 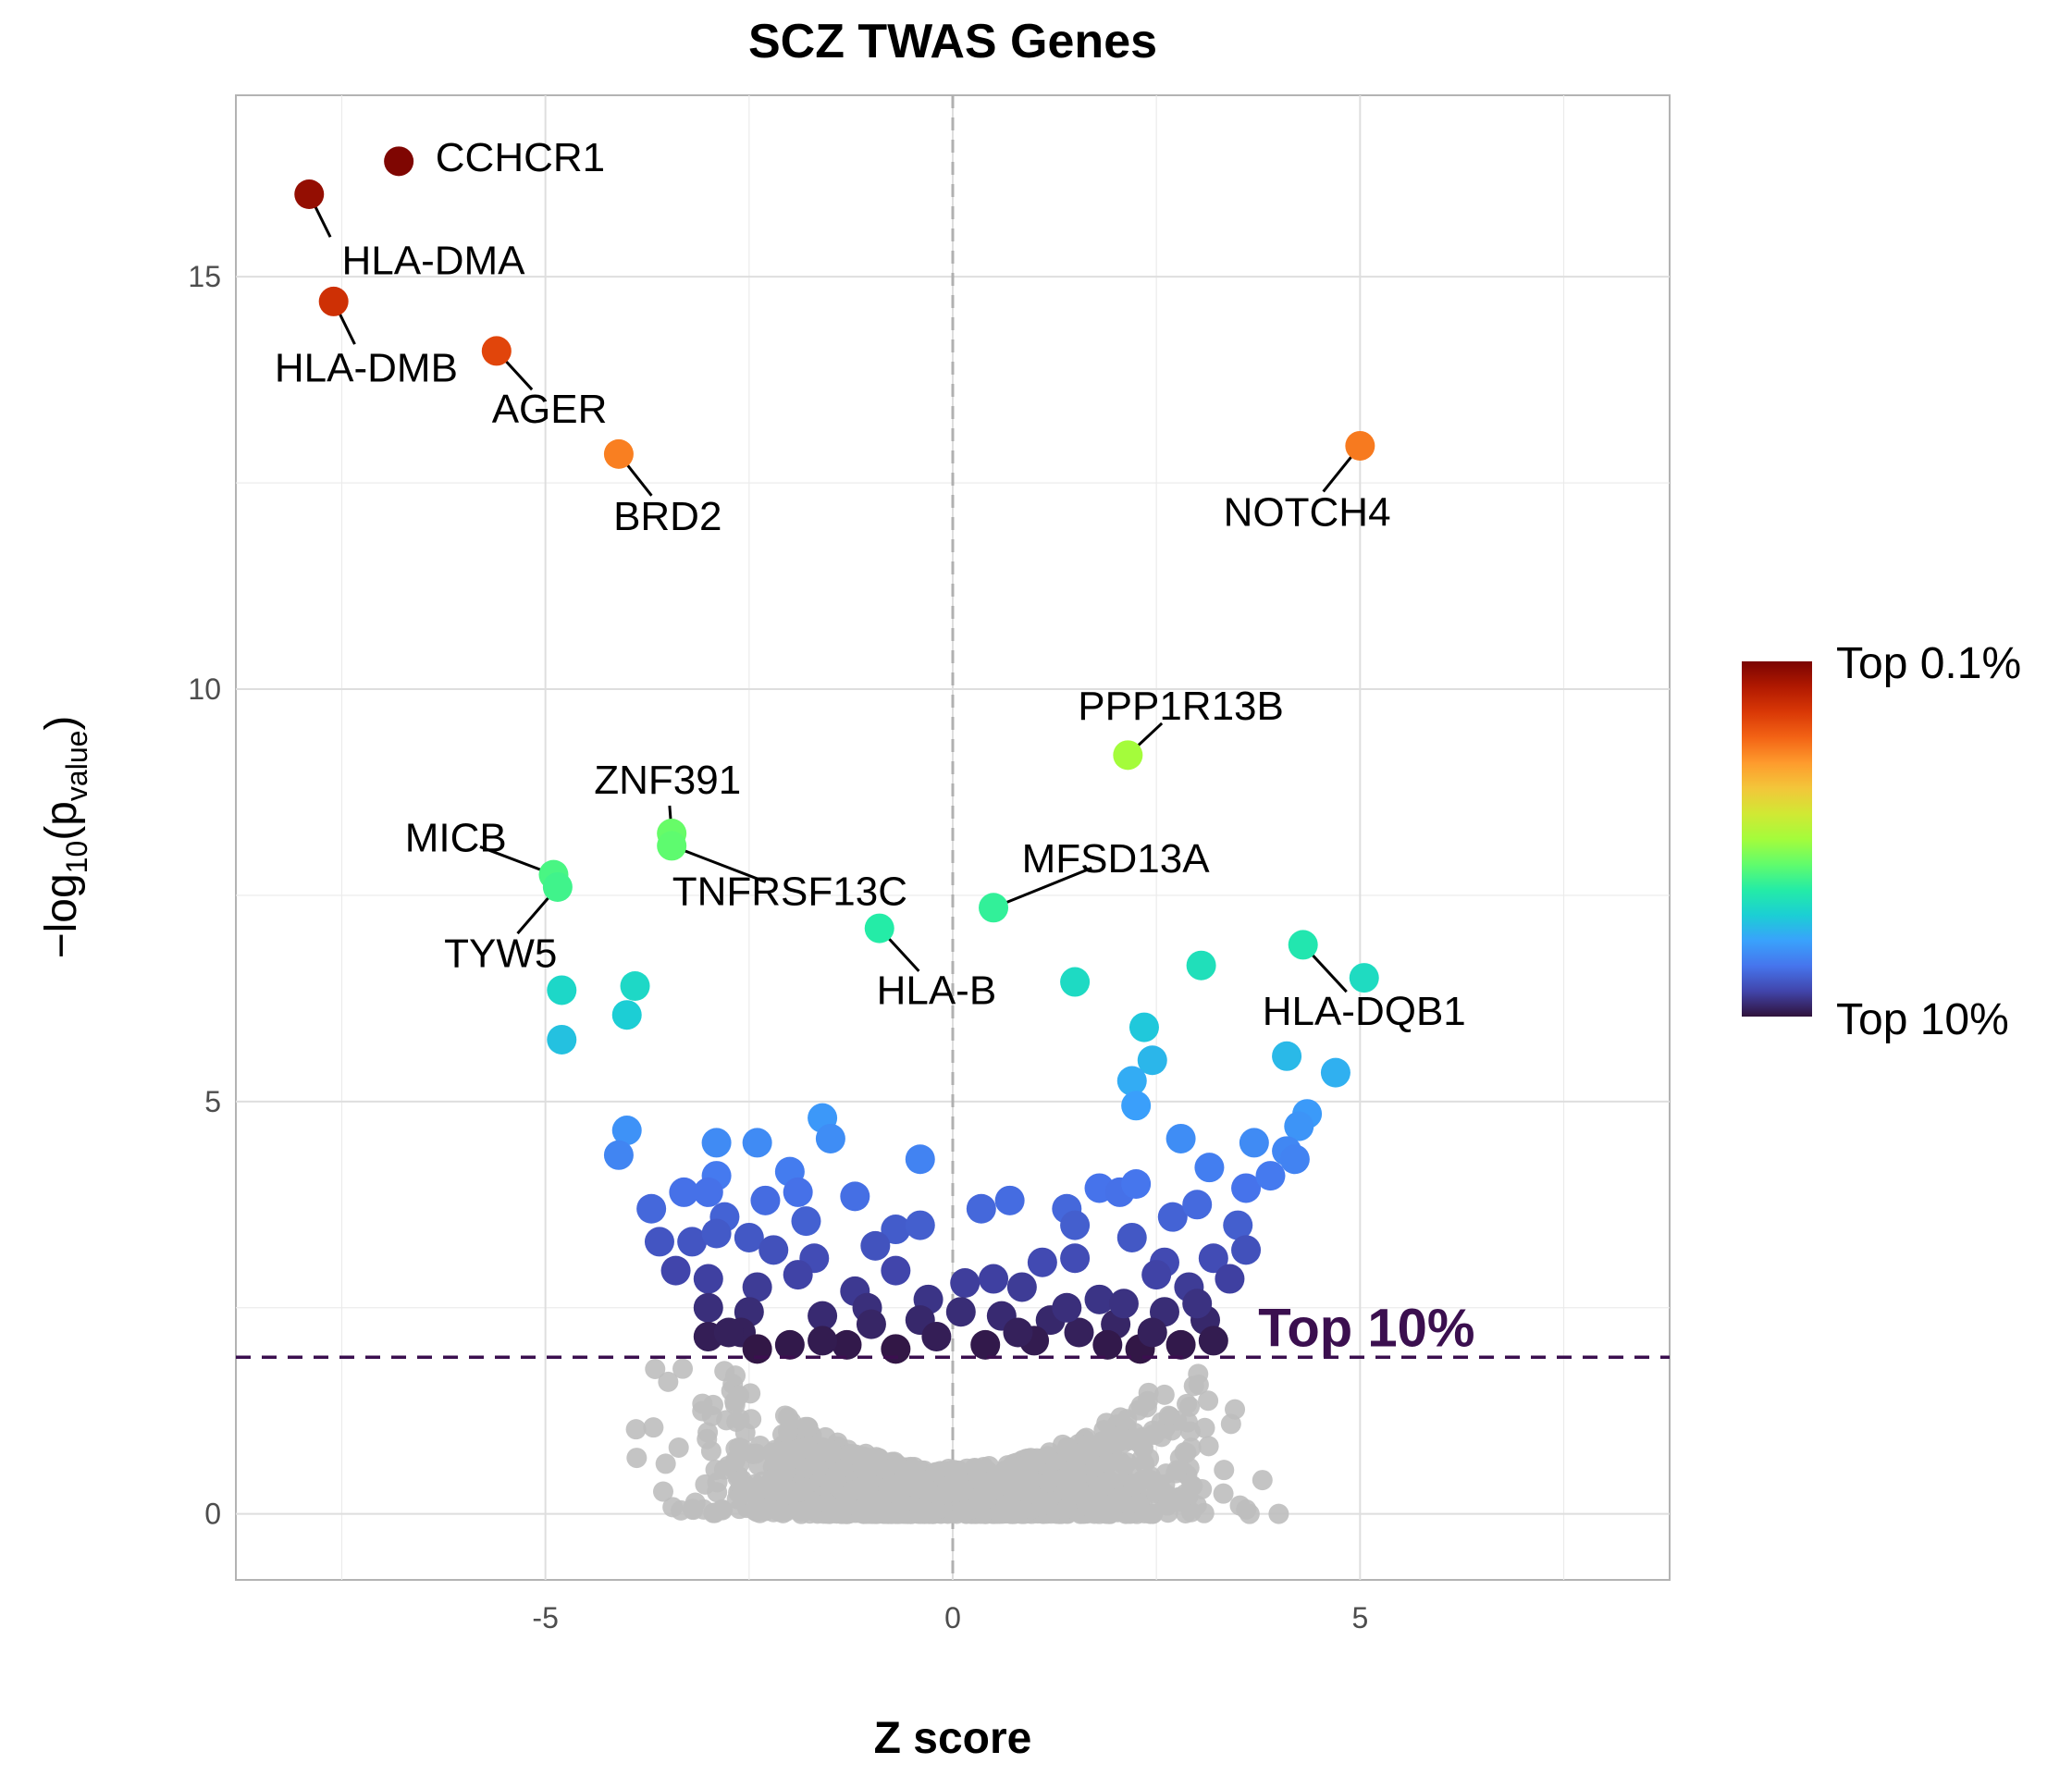 I want to click on gene-point-hla-dma, so click(x=310, y=194).